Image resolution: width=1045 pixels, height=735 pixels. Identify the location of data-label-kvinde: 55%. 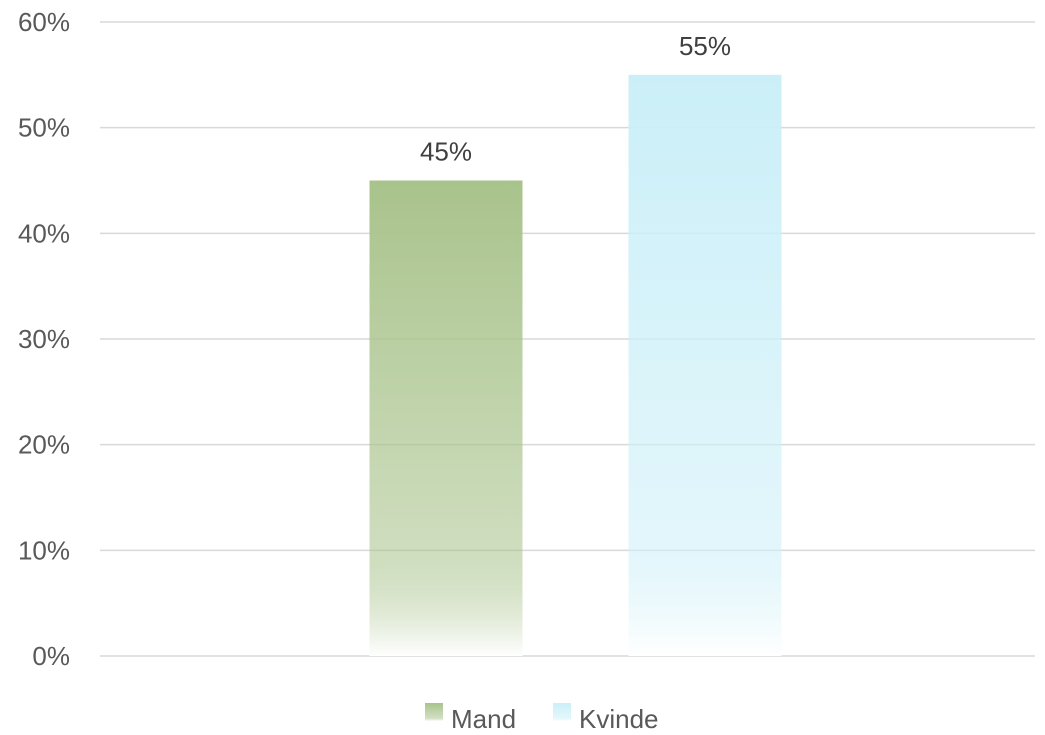
(705, 46).